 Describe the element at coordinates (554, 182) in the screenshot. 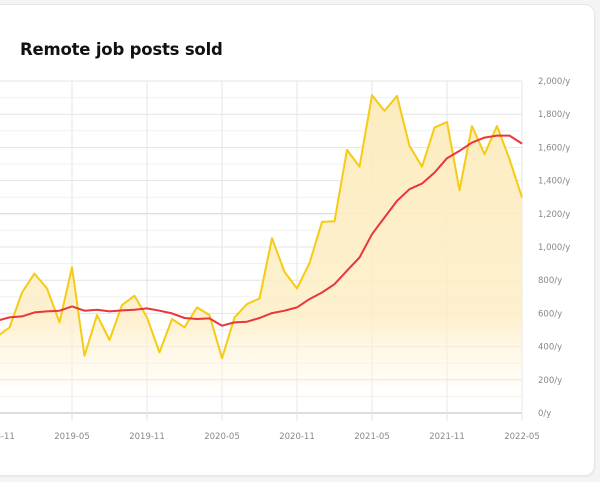

I see `y-tick-label: 1,400/y` at that location.